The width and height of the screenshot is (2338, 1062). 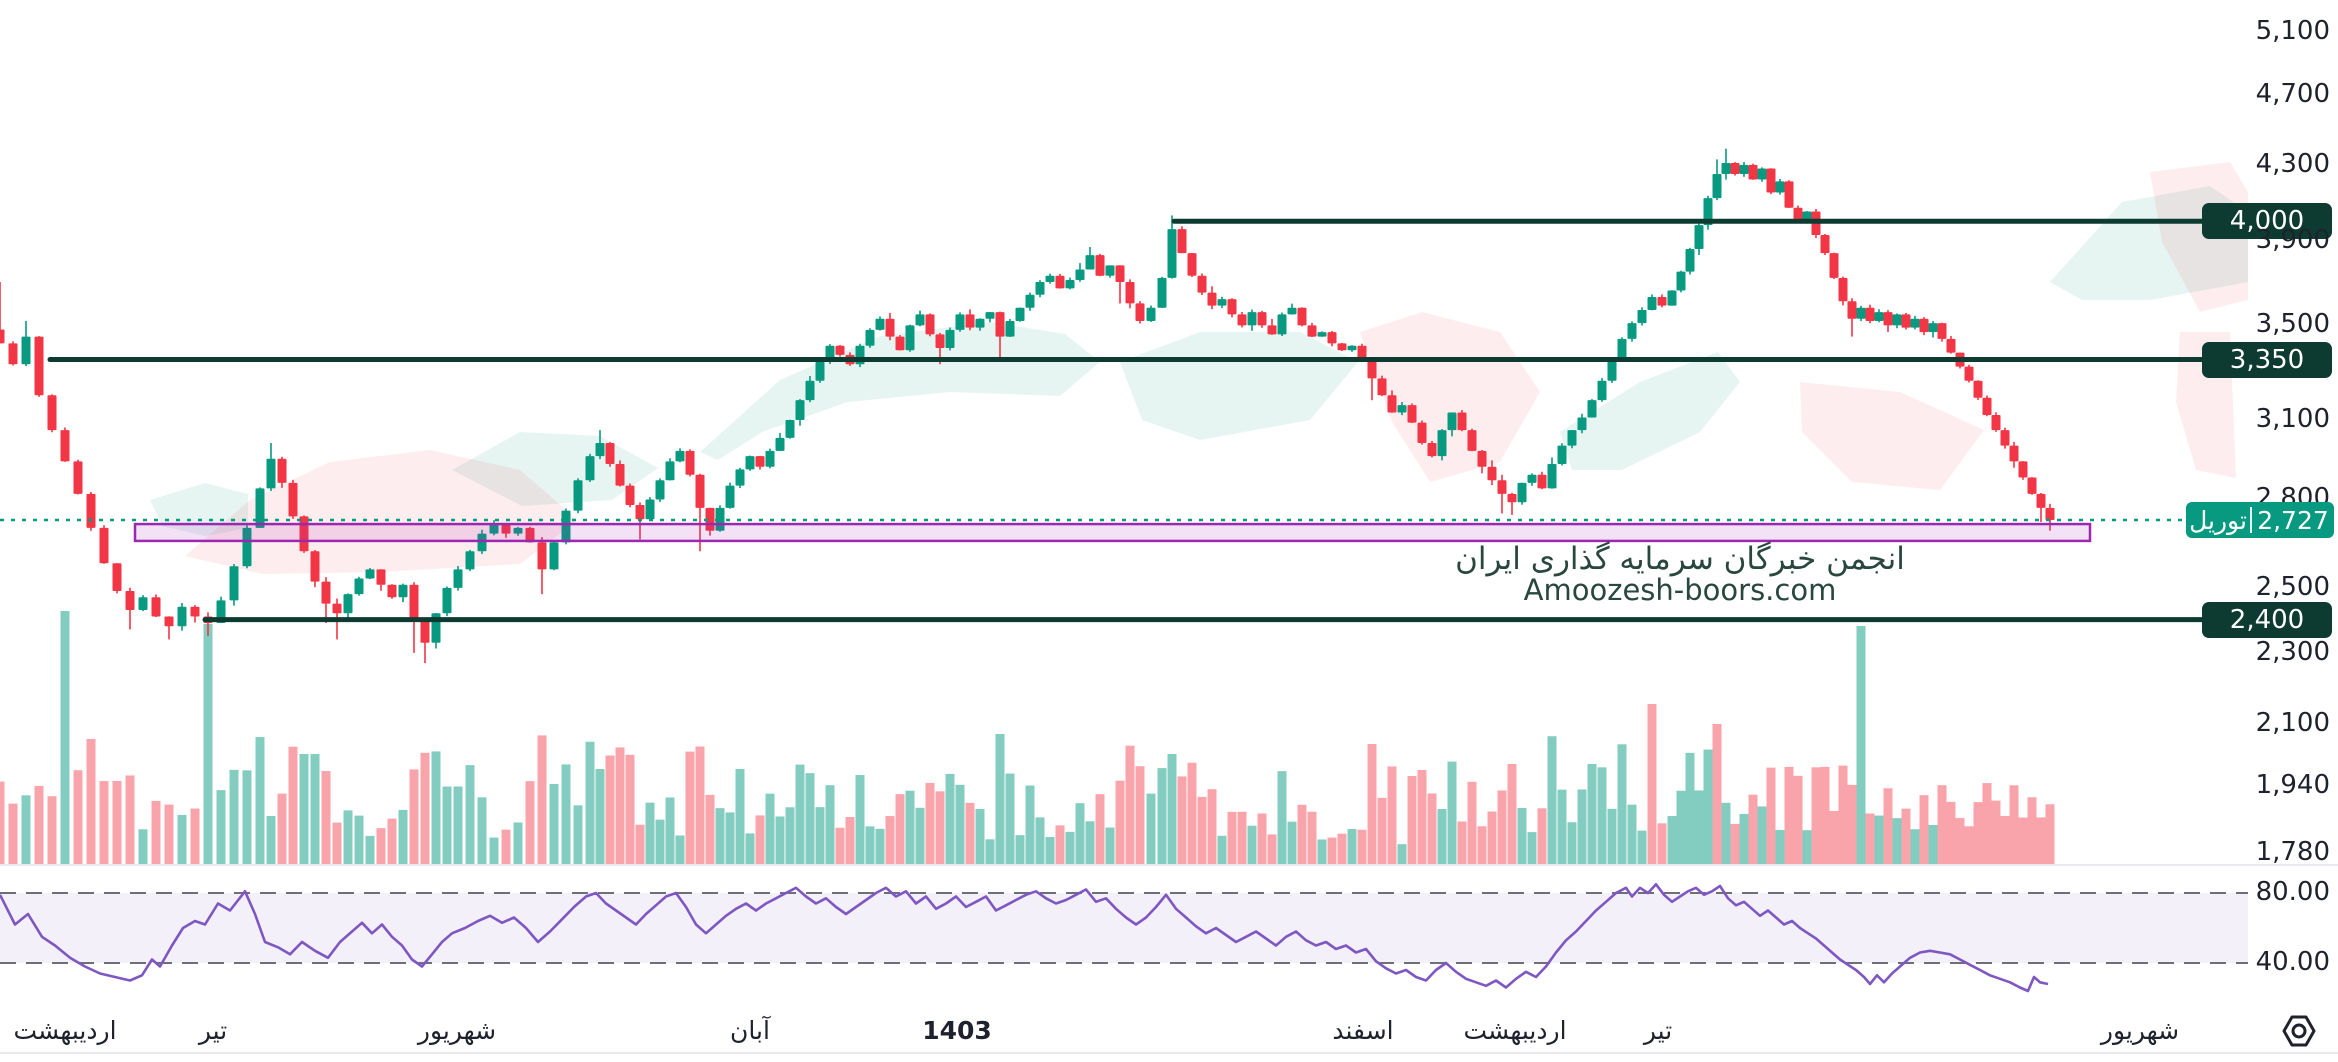 What do you see at coordinates (1680, 590) in the screenshot?
I see `watermark-line-2: Amoozesh-boors.com` at bounding box center [1680, 590].